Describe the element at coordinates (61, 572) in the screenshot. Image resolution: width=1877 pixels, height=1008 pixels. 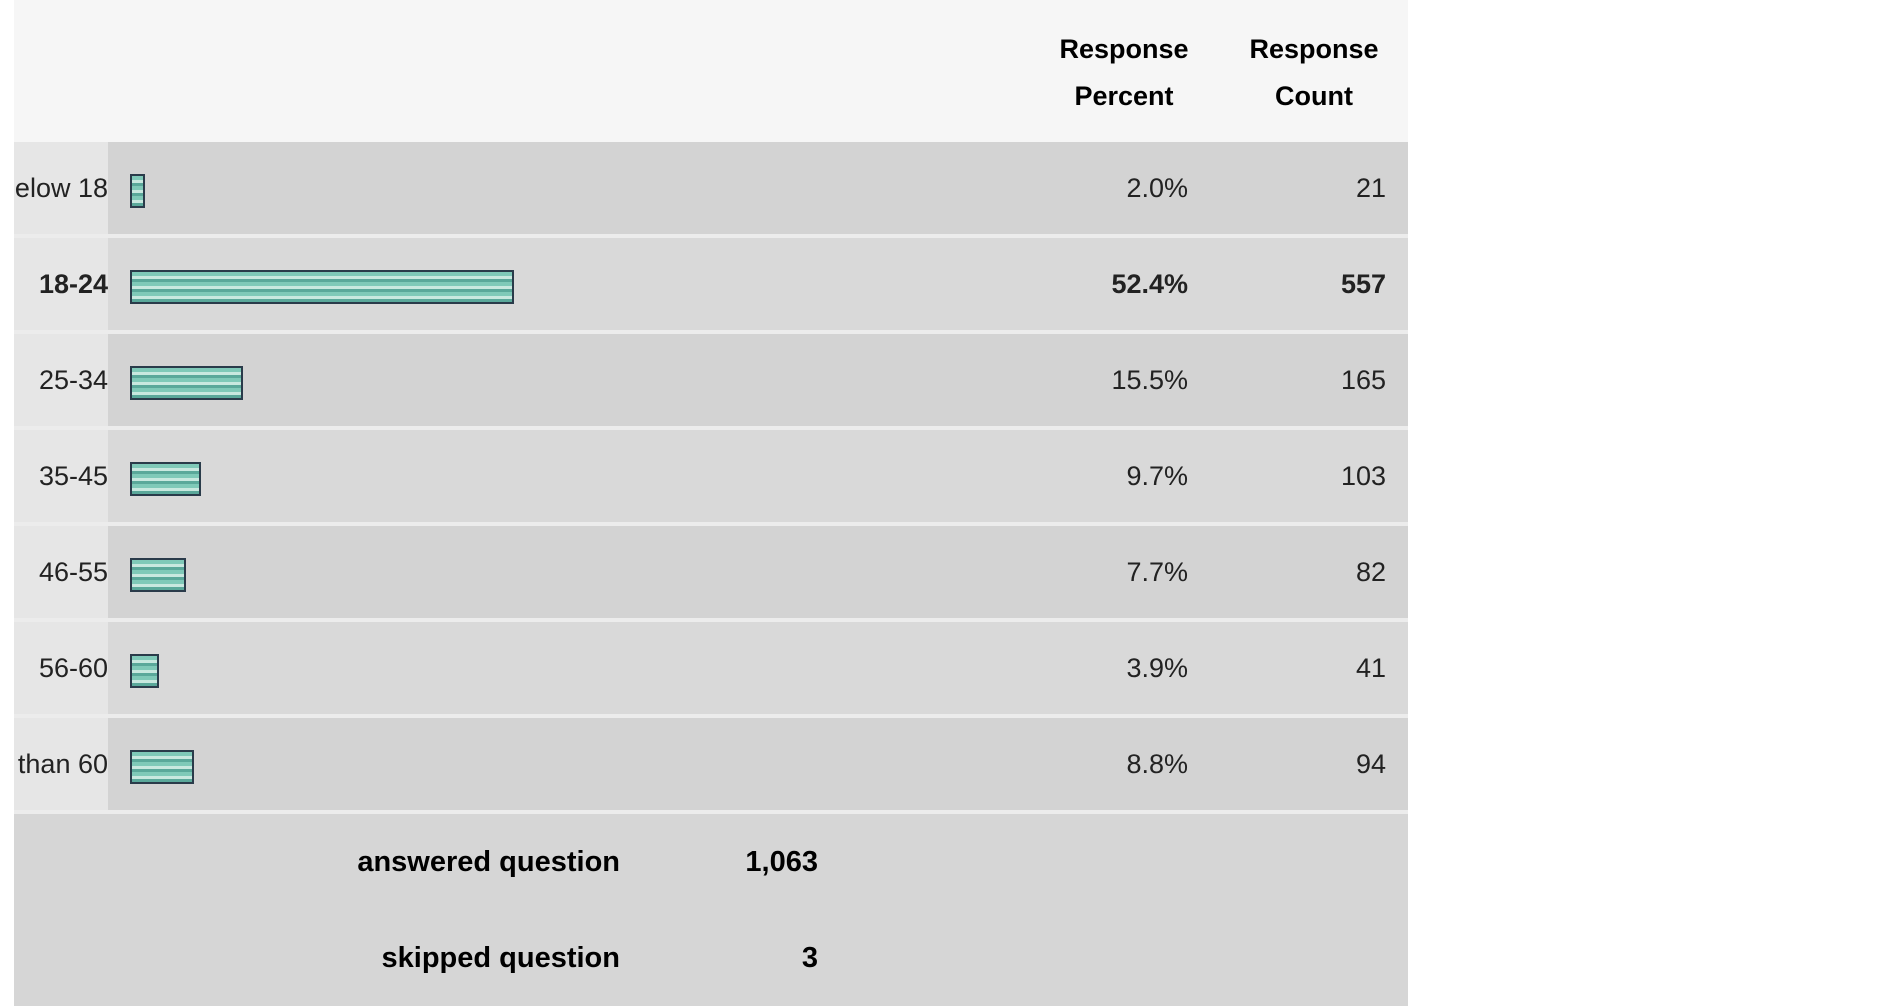
I see `row-label: 46-55` at that location.